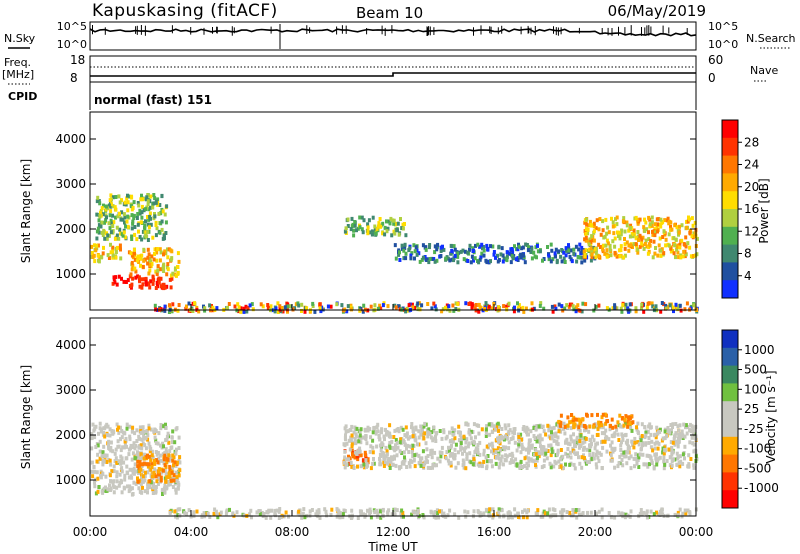  What do you see at coordinates (389, 13) in the screenshot?
I see `beam-label: Beam 10` at bounding box center [389, 13].